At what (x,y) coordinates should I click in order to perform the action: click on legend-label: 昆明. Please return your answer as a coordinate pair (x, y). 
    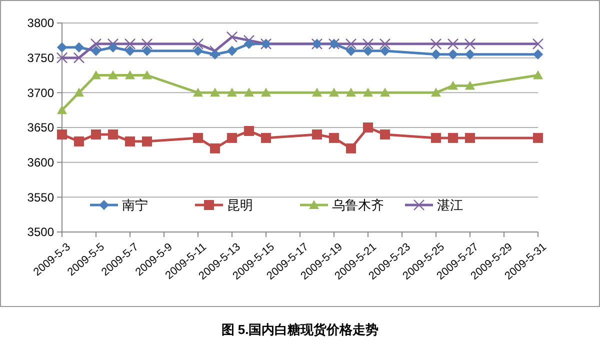
    Looking at the image, I should click on (240, 205).